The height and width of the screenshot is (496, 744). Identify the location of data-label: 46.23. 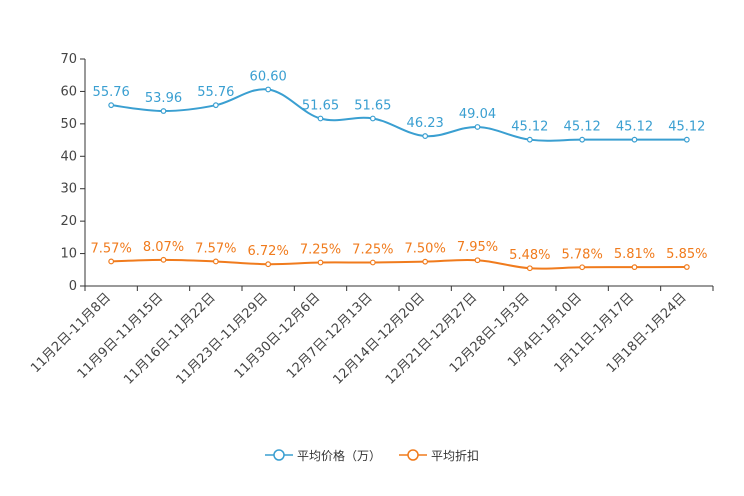
(425, 123).